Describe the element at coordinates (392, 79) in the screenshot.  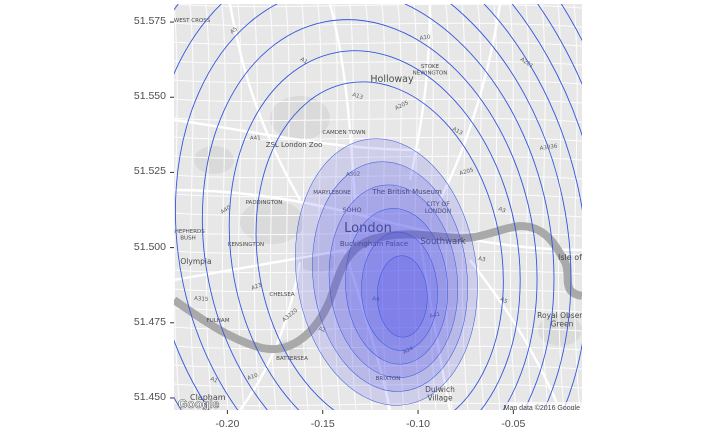
I see `label-holloway: Holloway` at that location.